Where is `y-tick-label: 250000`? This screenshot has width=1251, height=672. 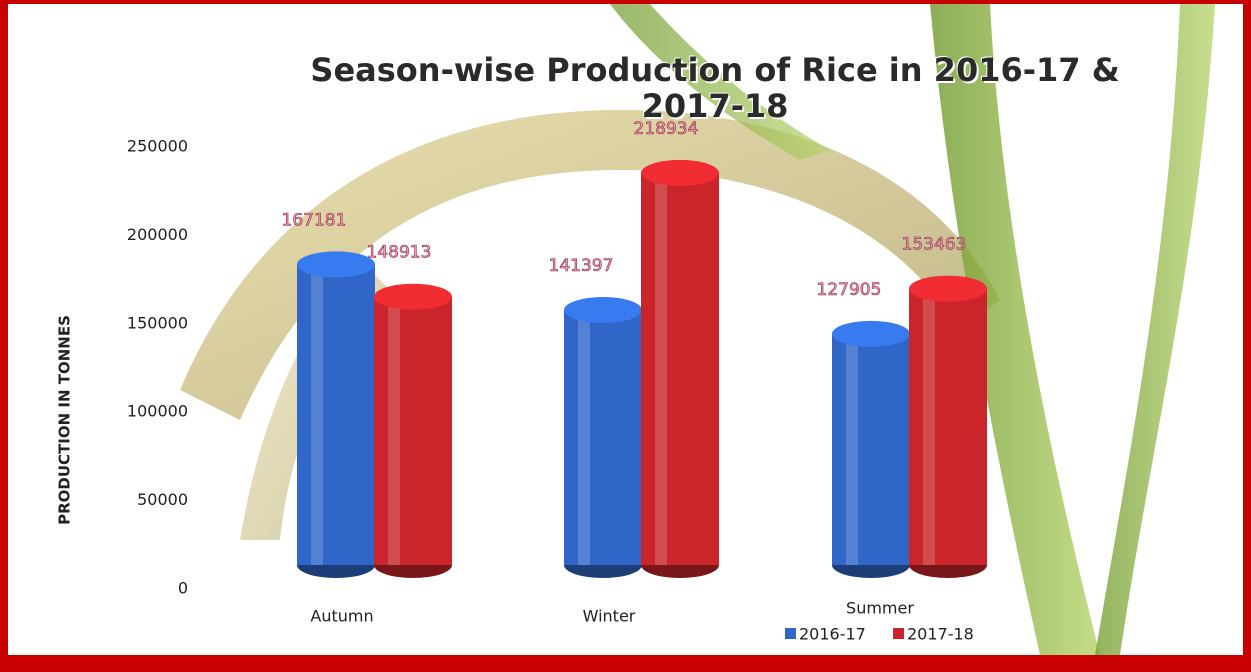
y-tick-label: 250000 is located at coordinates (157, 146).